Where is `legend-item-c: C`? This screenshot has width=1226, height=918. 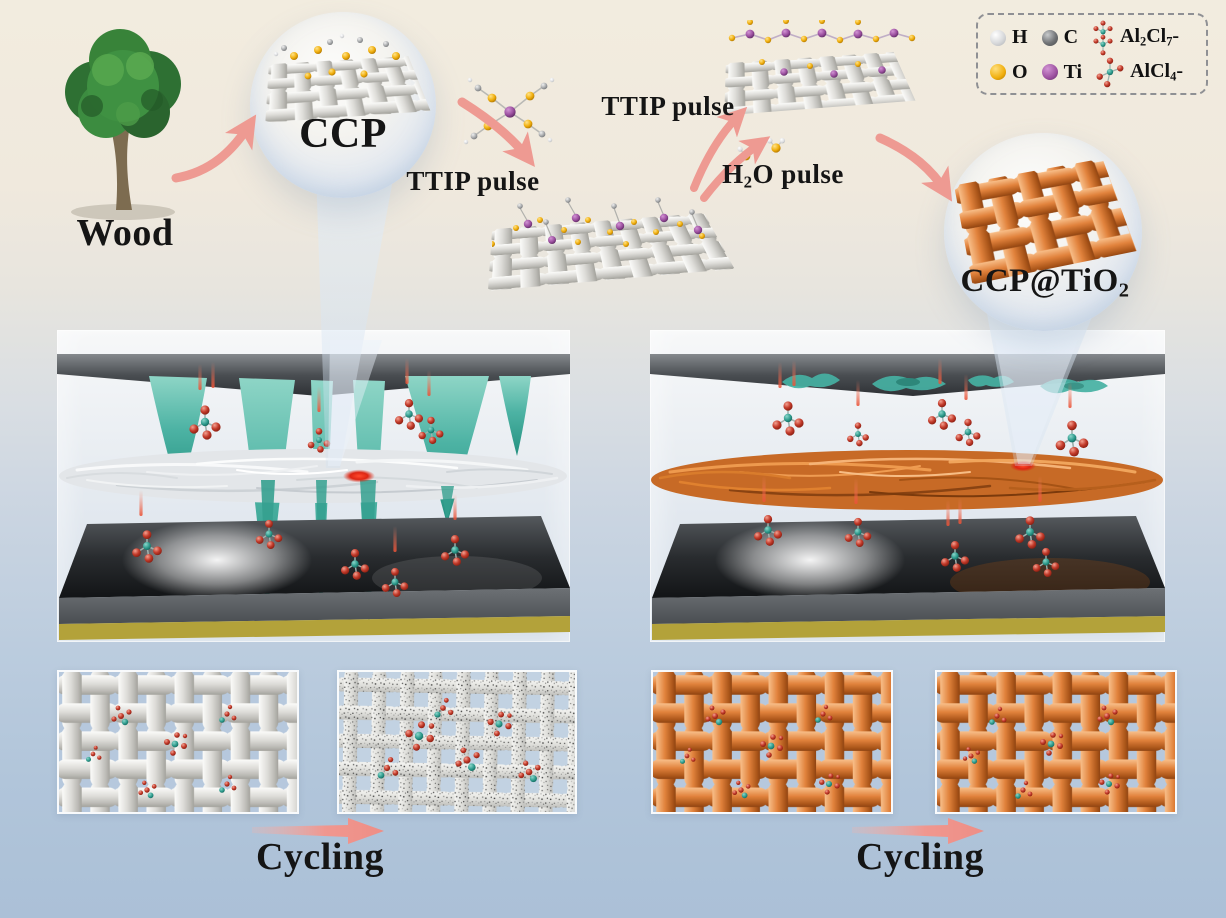
legend-item-c: C is located at coordinates (1060, 37).